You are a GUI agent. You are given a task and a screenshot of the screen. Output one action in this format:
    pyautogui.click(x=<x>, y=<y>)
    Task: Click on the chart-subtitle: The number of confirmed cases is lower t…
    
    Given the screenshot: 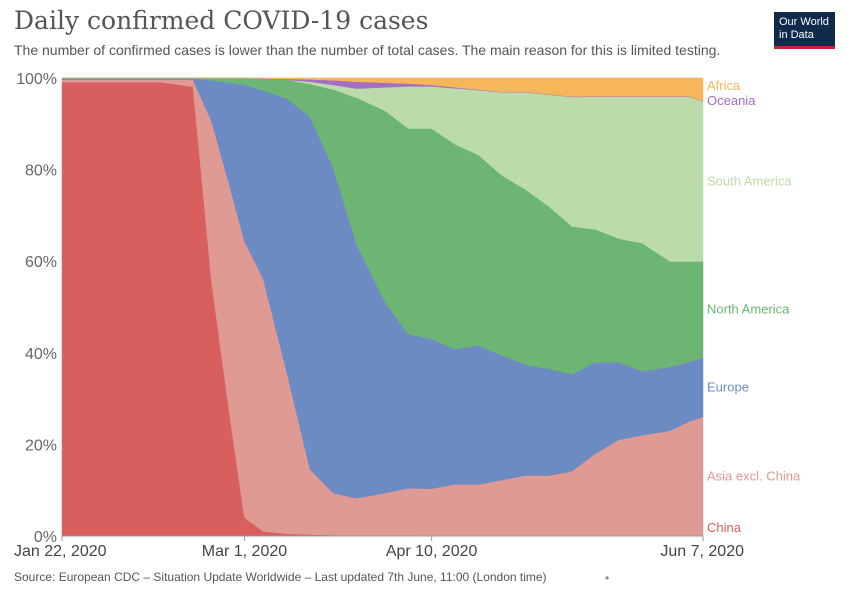 What is the action you would take?
    pyautogui.click(x=367, y=50)
    